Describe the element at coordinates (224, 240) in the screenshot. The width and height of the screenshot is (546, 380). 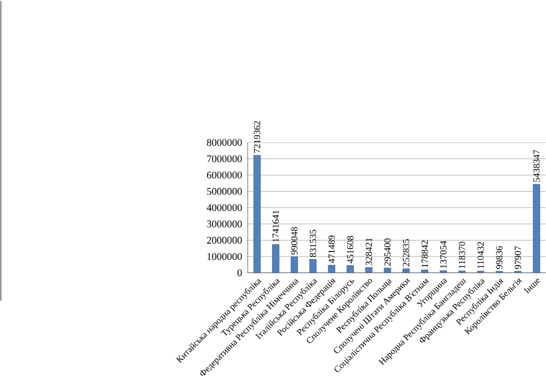
I see `y-tick-label: 2000000` at that location.